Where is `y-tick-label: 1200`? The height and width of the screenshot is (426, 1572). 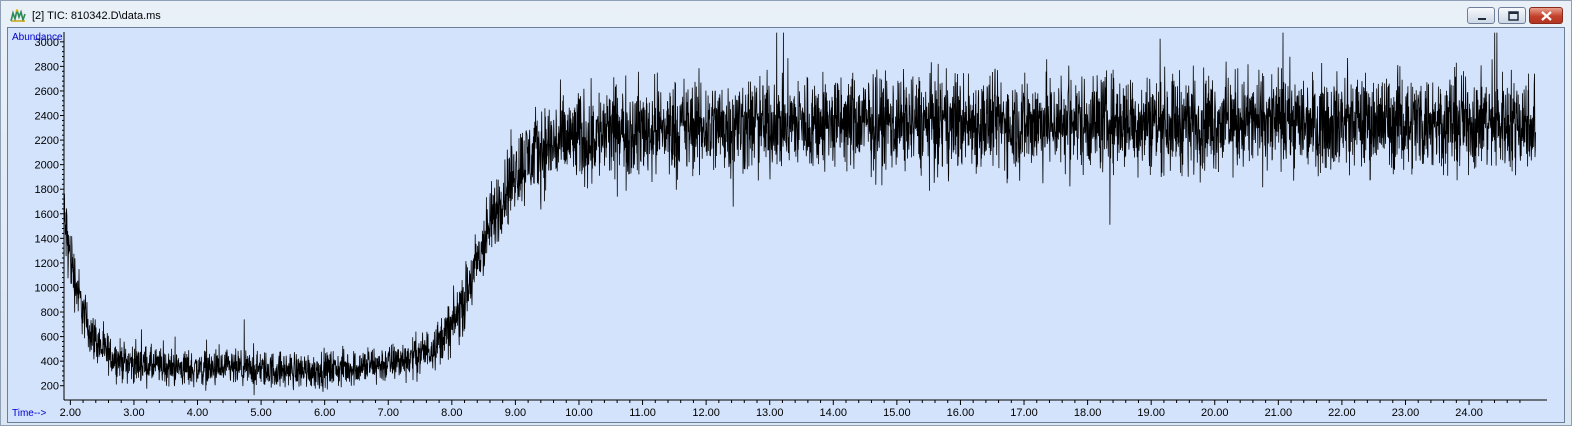
y-tick-label: 1200 is located at coordinates (47, 264).